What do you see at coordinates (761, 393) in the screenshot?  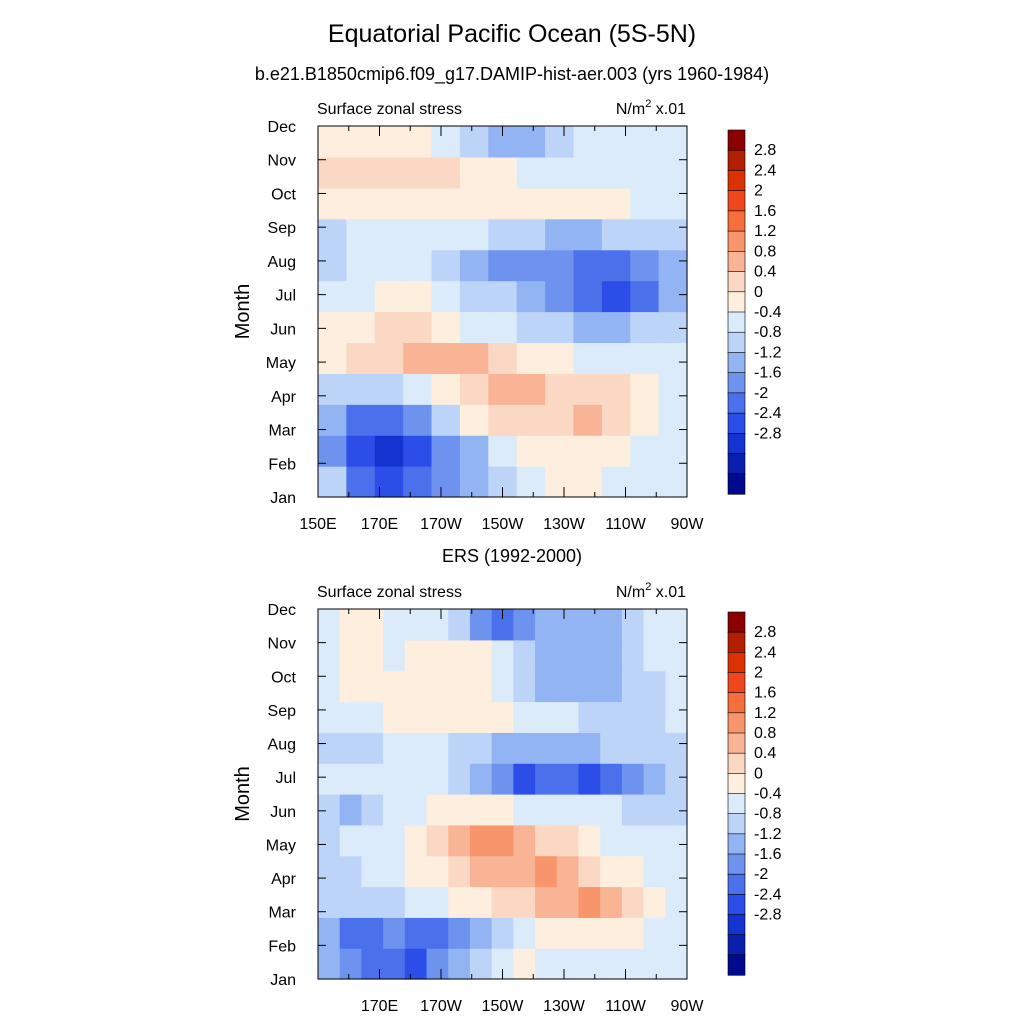 I see `colorbar-label: -2` at bounding box center [761, 393].